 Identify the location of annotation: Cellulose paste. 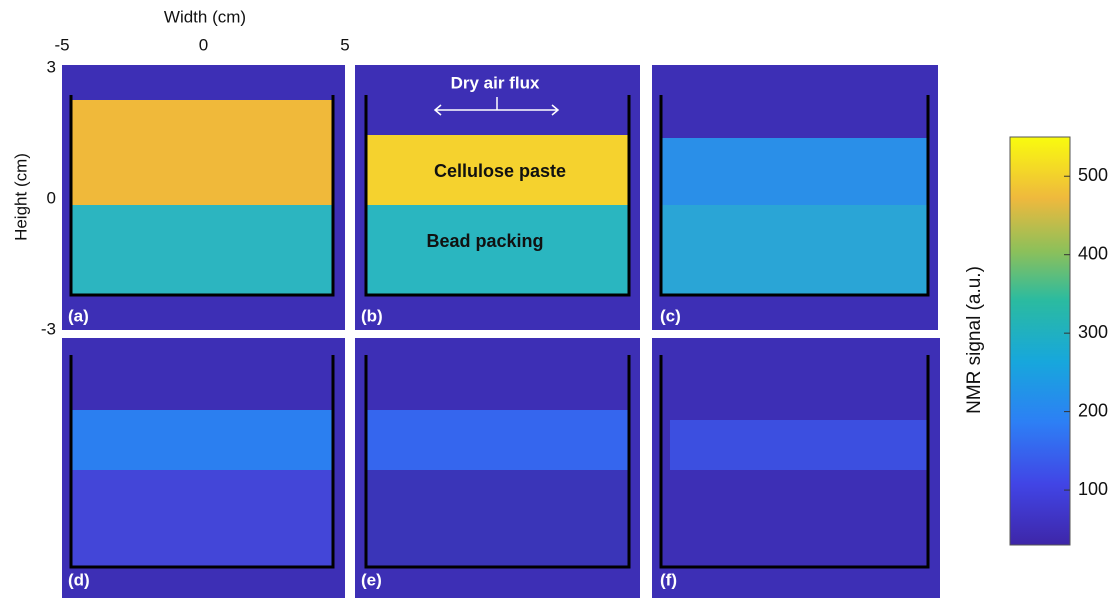
(500, 171).